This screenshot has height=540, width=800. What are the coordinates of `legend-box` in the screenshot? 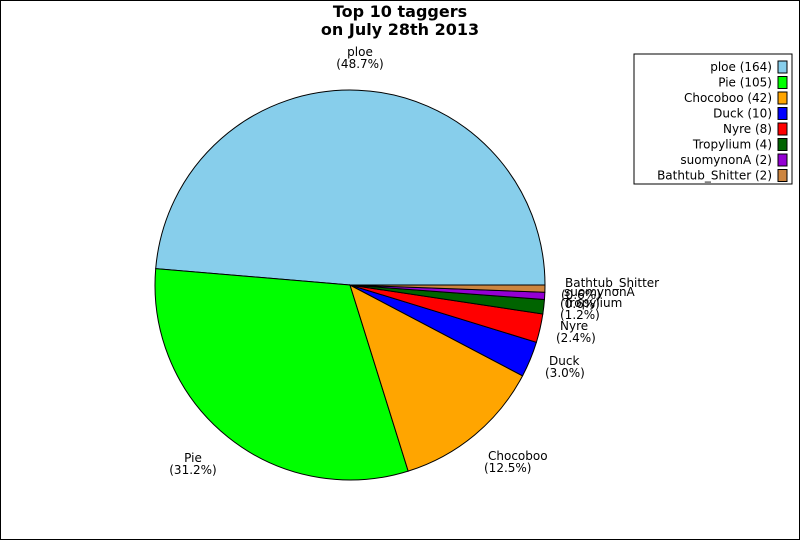 It's located at (713, 119).